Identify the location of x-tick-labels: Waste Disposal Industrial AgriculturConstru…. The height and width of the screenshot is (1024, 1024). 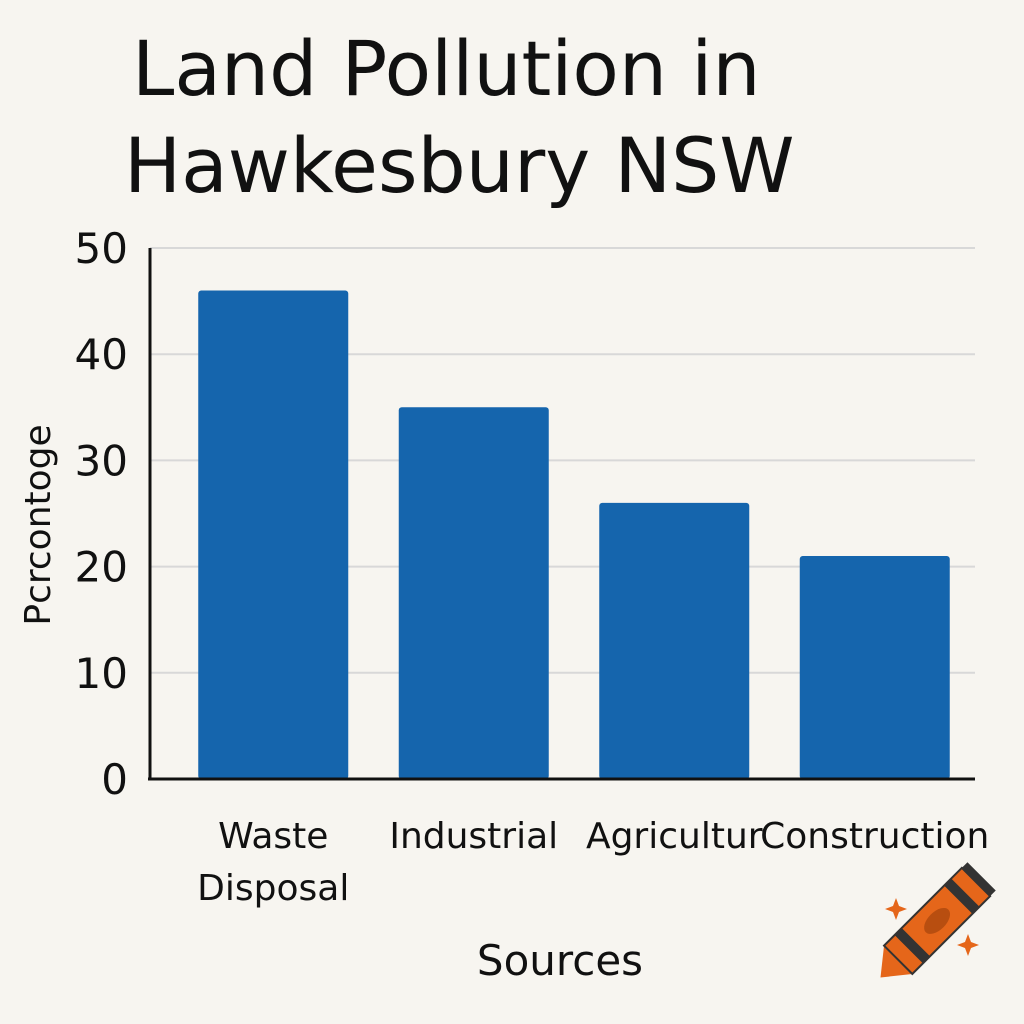
(593, 862).